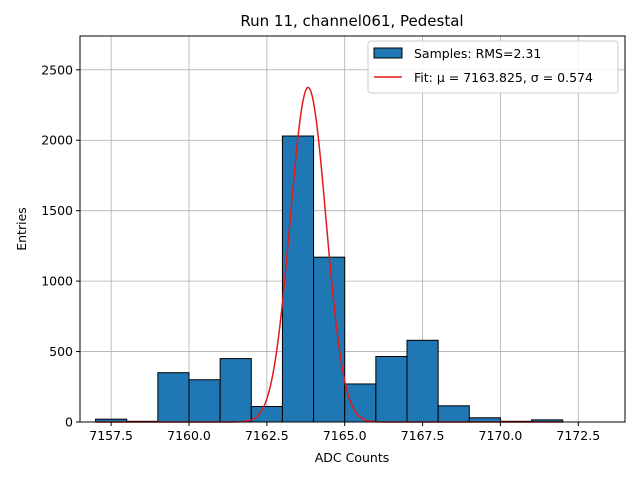 The image size is (640, 480). I want to click on legend-fit-label: Fit: μ = 7163.825, σ = 0.574, so click(503, 77).